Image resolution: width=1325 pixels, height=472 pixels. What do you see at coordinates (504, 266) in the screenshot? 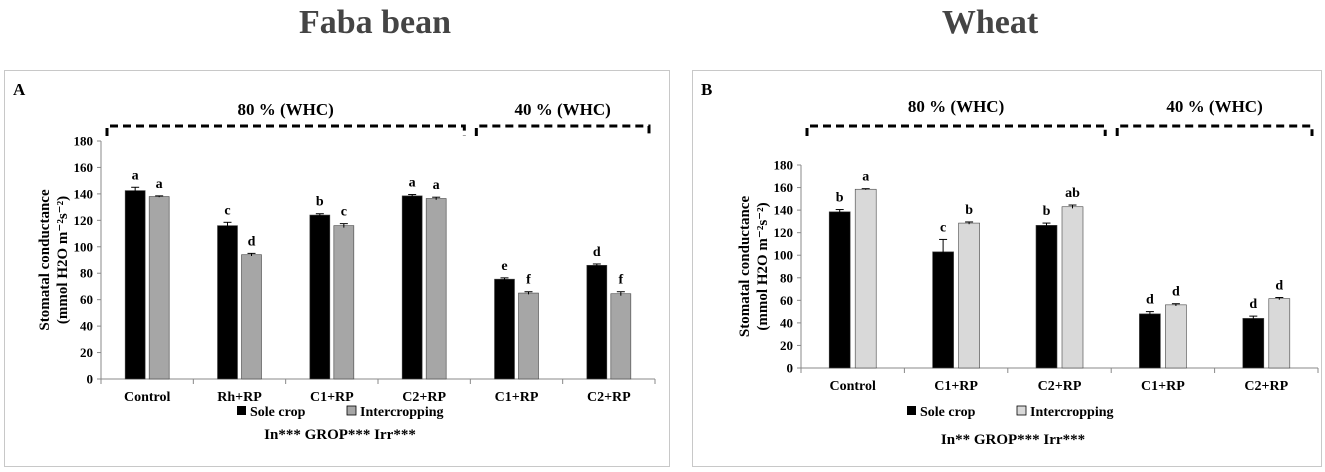
I see `significance-letter: e` at bounding box center [504, 266].